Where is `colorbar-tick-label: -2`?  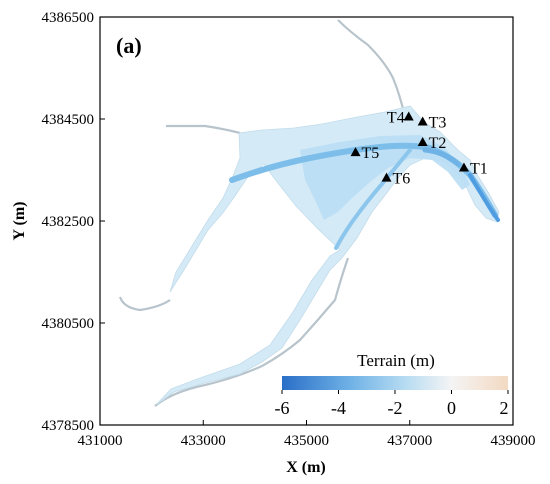 colorbar-tick-label: -2 is located at coordinates (395, 408).